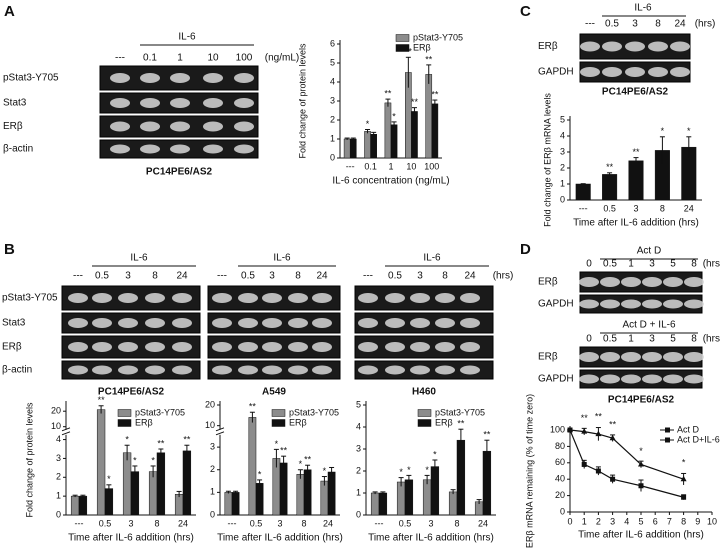  I want to click on y-tick-label: 20, so click(560, 495).